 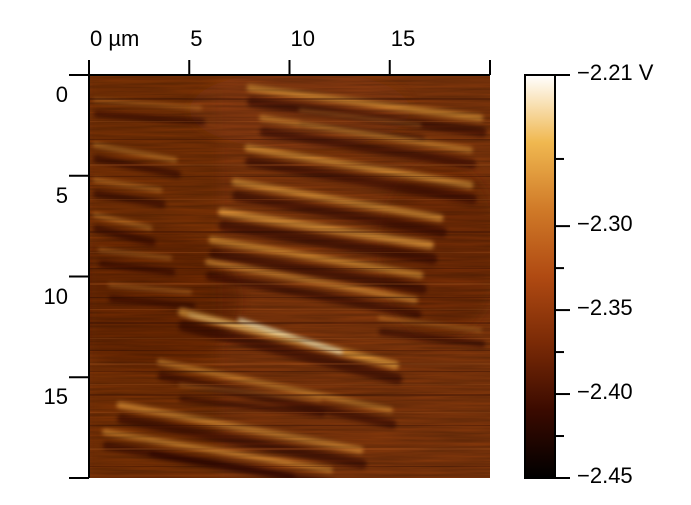 What do you see at coordinates (605, 224) in the screenshot?
I see `colorbar-tick-label: −2.30` at bounding box center [605, 224].